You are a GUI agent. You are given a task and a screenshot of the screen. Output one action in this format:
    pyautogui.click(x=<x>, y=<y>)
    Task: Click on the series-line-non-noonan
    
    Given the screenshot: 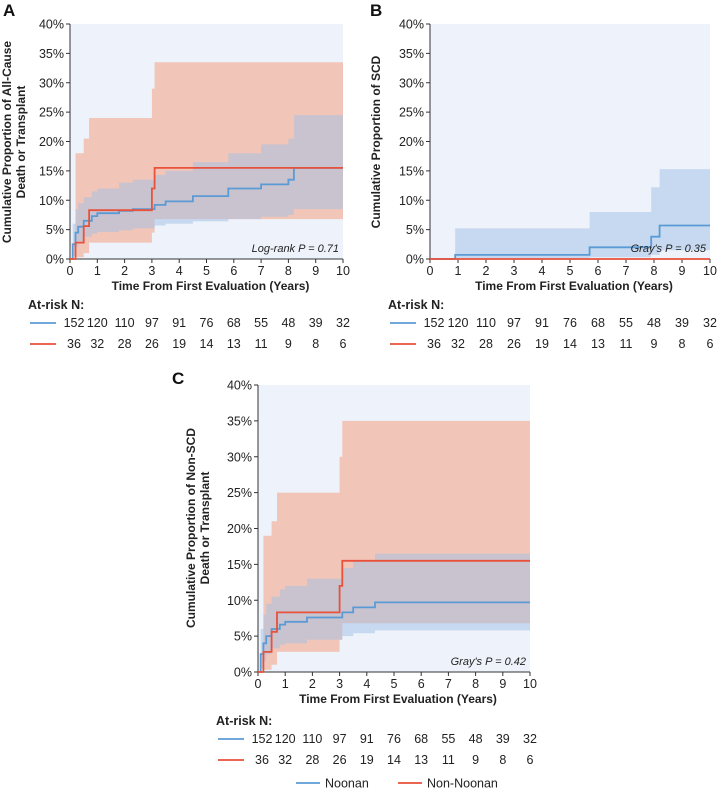 What is the action you would take?
    pyautogui.click(x=394, y=616)
    